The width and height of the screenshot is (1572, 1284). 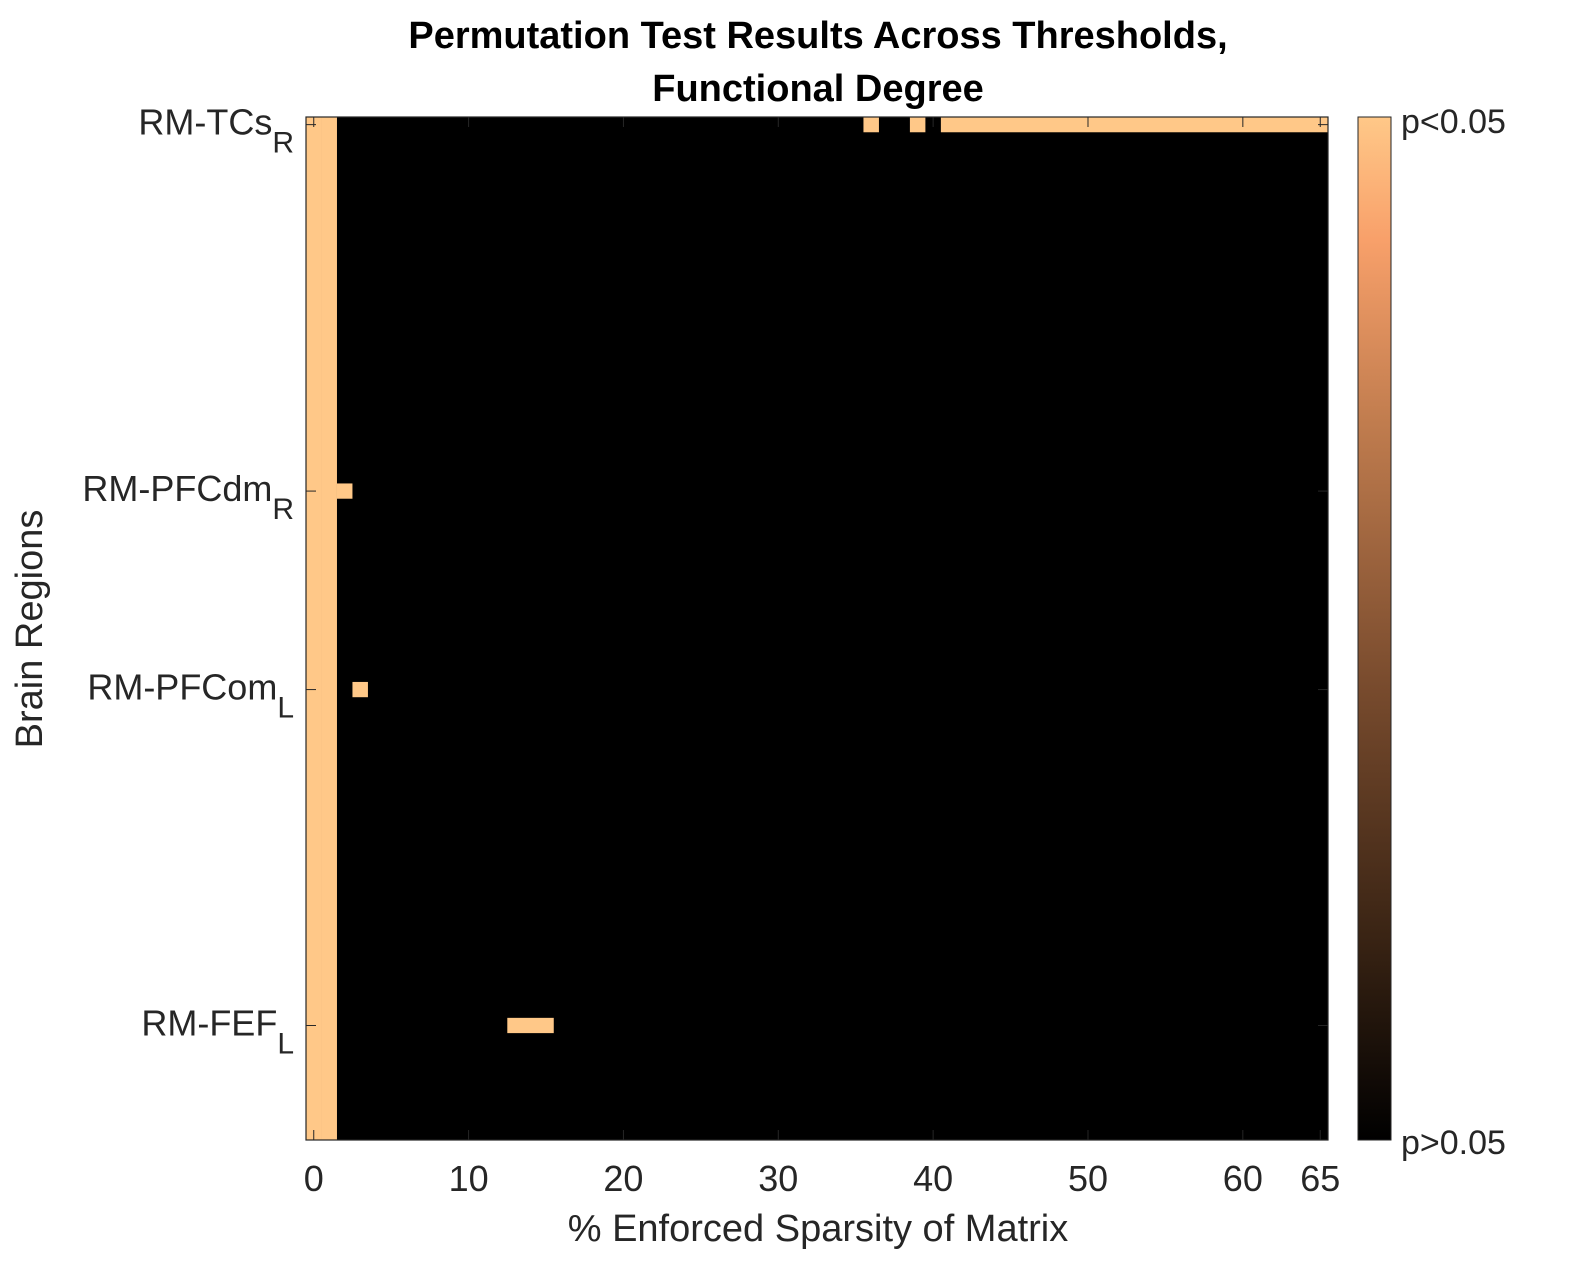 I want to click on x-tick-label: 0, so click(x=314, y=1178).